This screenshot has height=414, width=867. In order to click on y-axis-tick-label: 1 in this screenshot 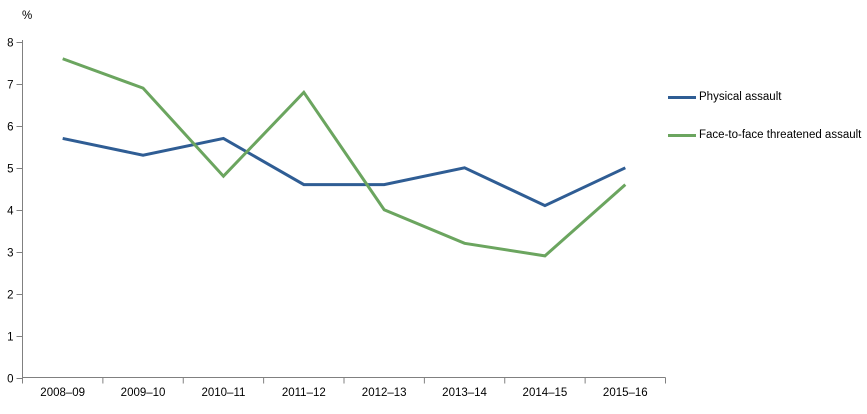, I will do `click(10, 338)`.